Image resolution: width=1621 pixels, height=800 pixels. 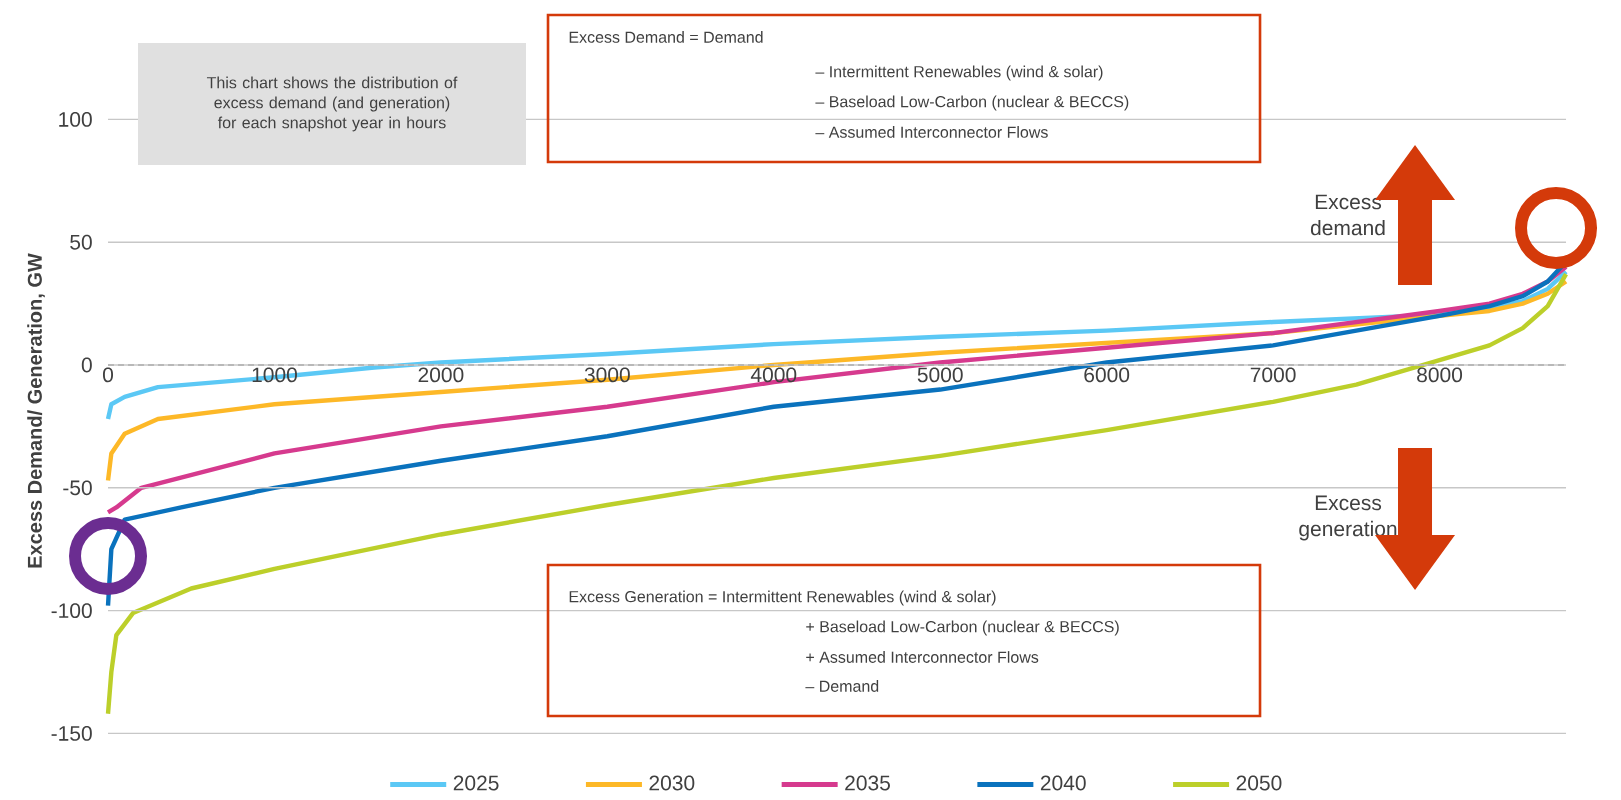 I want to click on legend-label: 2035, so click(x=867, y=783).